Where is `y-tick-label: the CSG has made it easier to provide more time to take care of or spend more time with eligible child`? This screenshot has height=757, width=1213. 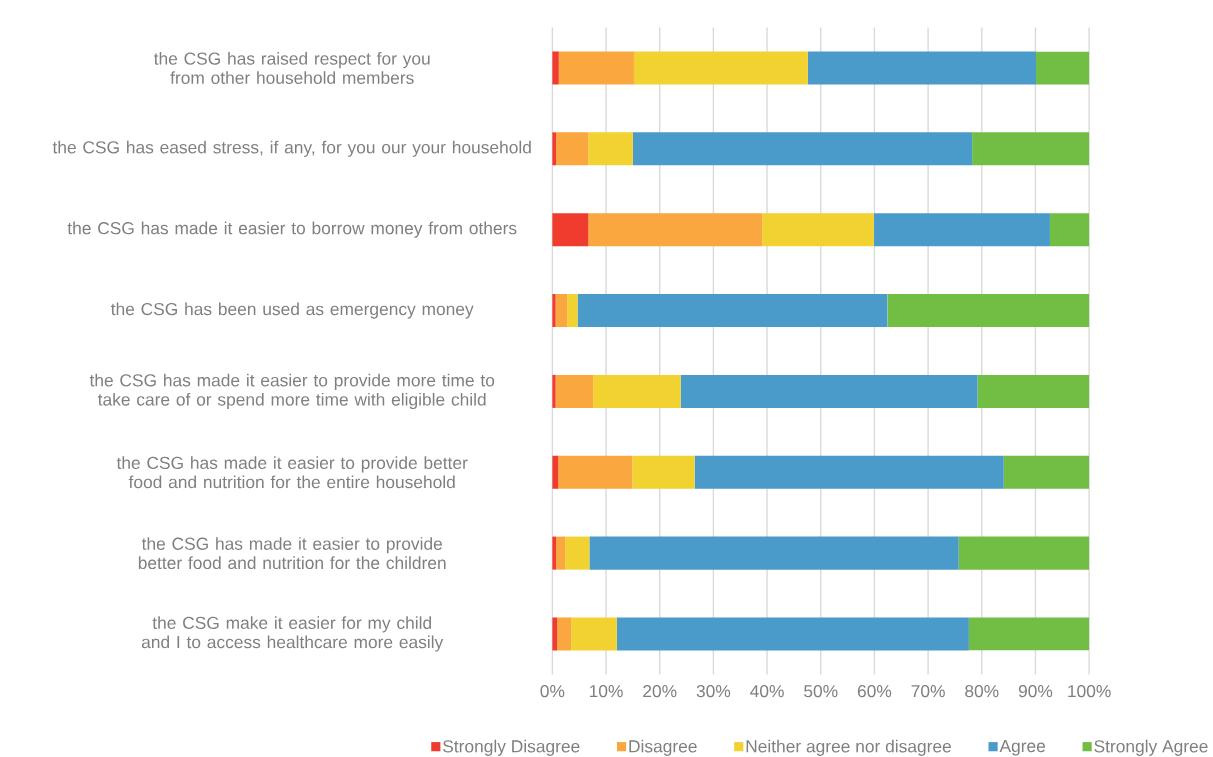
y-tick-label: the CSG has made it easier to provide more time to take care of or spend more time with eligible child is located at coordinates (292, 391).